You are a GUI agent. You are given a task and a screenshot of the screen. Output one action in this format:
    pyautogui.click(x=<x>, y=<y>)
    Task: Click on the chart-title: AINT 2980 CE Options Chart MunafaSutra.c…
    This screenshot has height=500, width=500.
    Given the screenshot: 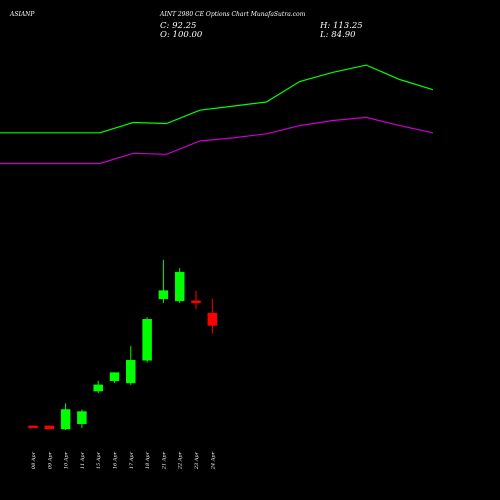 What is the action you would take?
    pyautogui.click(x=233, y=14)
    